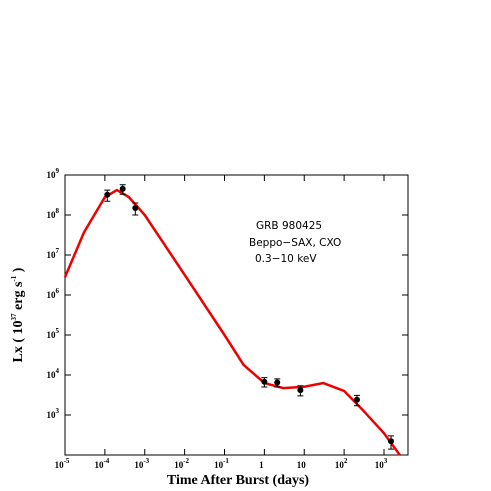 The width and height of the screenshot is (491, 491). I want to click on annotation: GRB 980425, so click(289, 226).